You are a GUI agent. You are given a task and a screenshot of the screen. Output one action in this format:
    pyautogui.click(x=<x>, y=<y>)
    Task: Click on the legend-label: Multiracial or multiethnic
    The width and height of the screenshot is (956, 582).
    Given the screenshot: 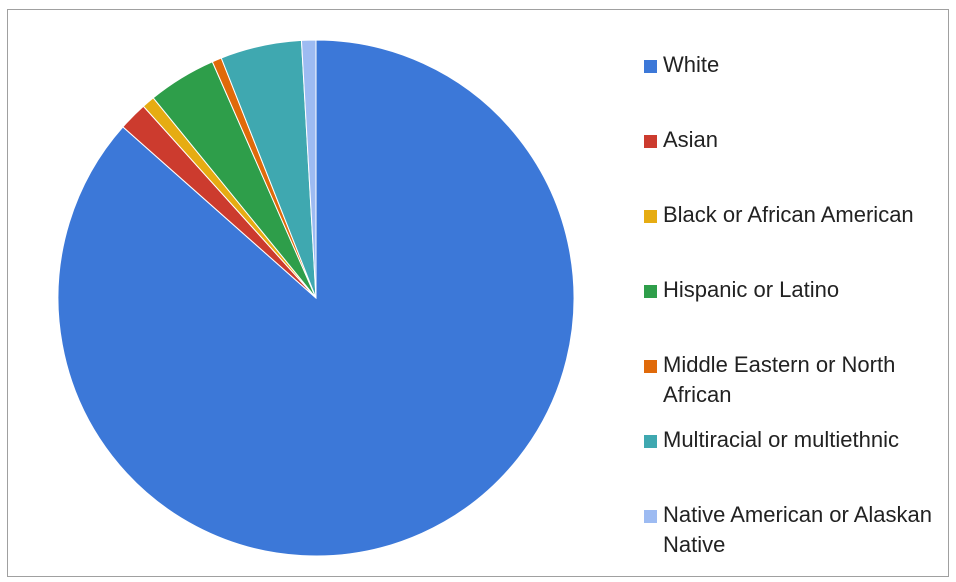 What is the action you would take?
    pyautogui.click(x=781, y=439)
    